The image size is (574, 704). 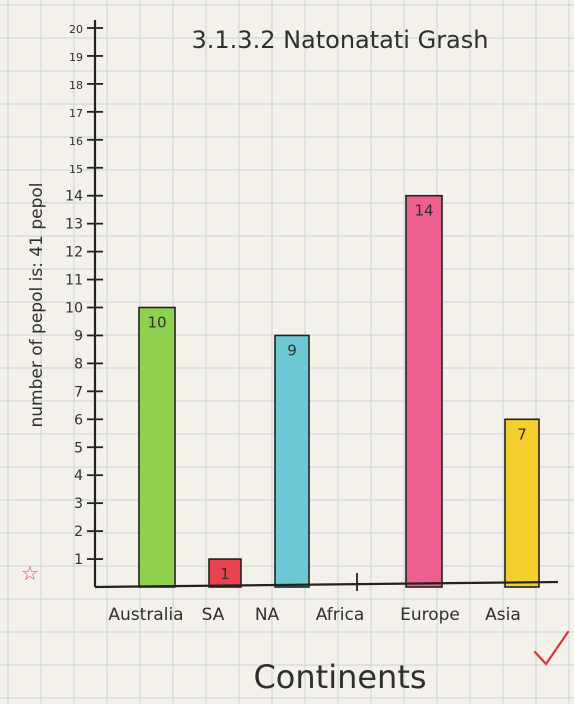 I want to click on x-tick-labels: Australia SA NA Africa Europe Asia, so click(x=314, y=615).